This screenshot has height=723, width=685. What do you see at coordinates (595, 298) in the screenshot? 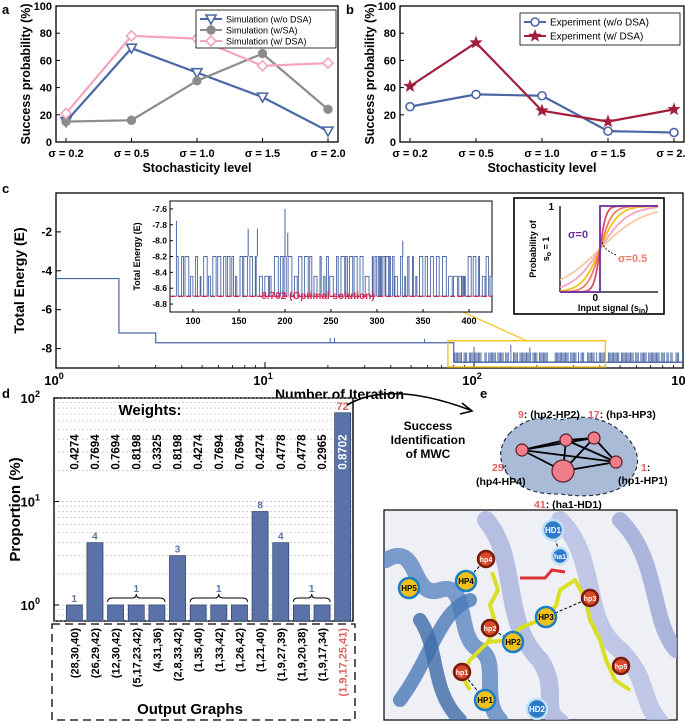
I see `sigmoid-origin: 0` at bounding box center [595, 298].